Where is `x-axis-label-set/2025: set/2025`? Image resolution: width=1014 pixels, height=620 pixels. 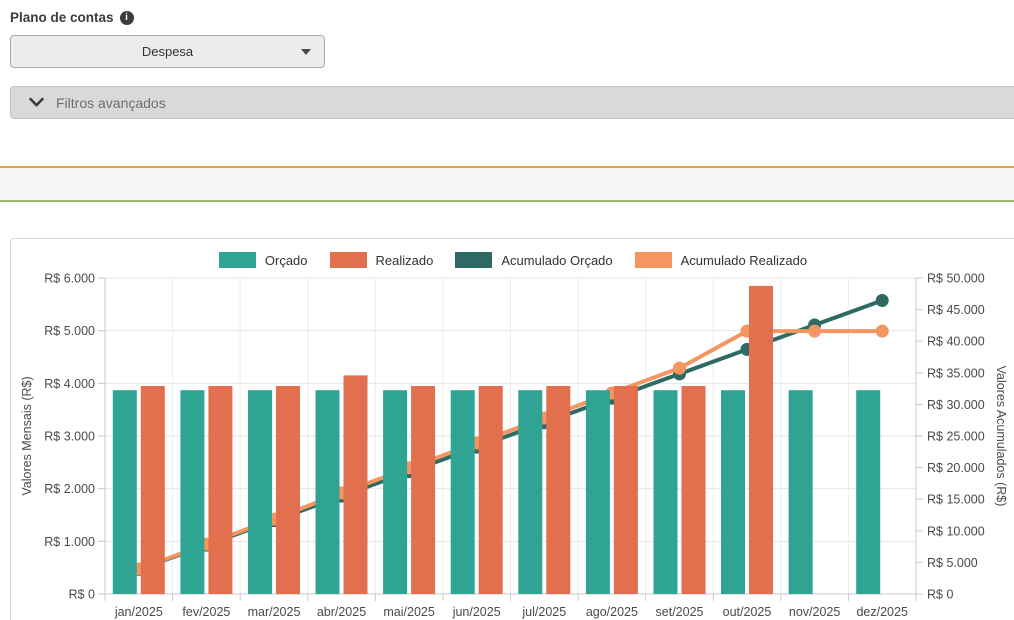 x-axis-label-set/2025: set/2025 is located at coordinates (680, 612).